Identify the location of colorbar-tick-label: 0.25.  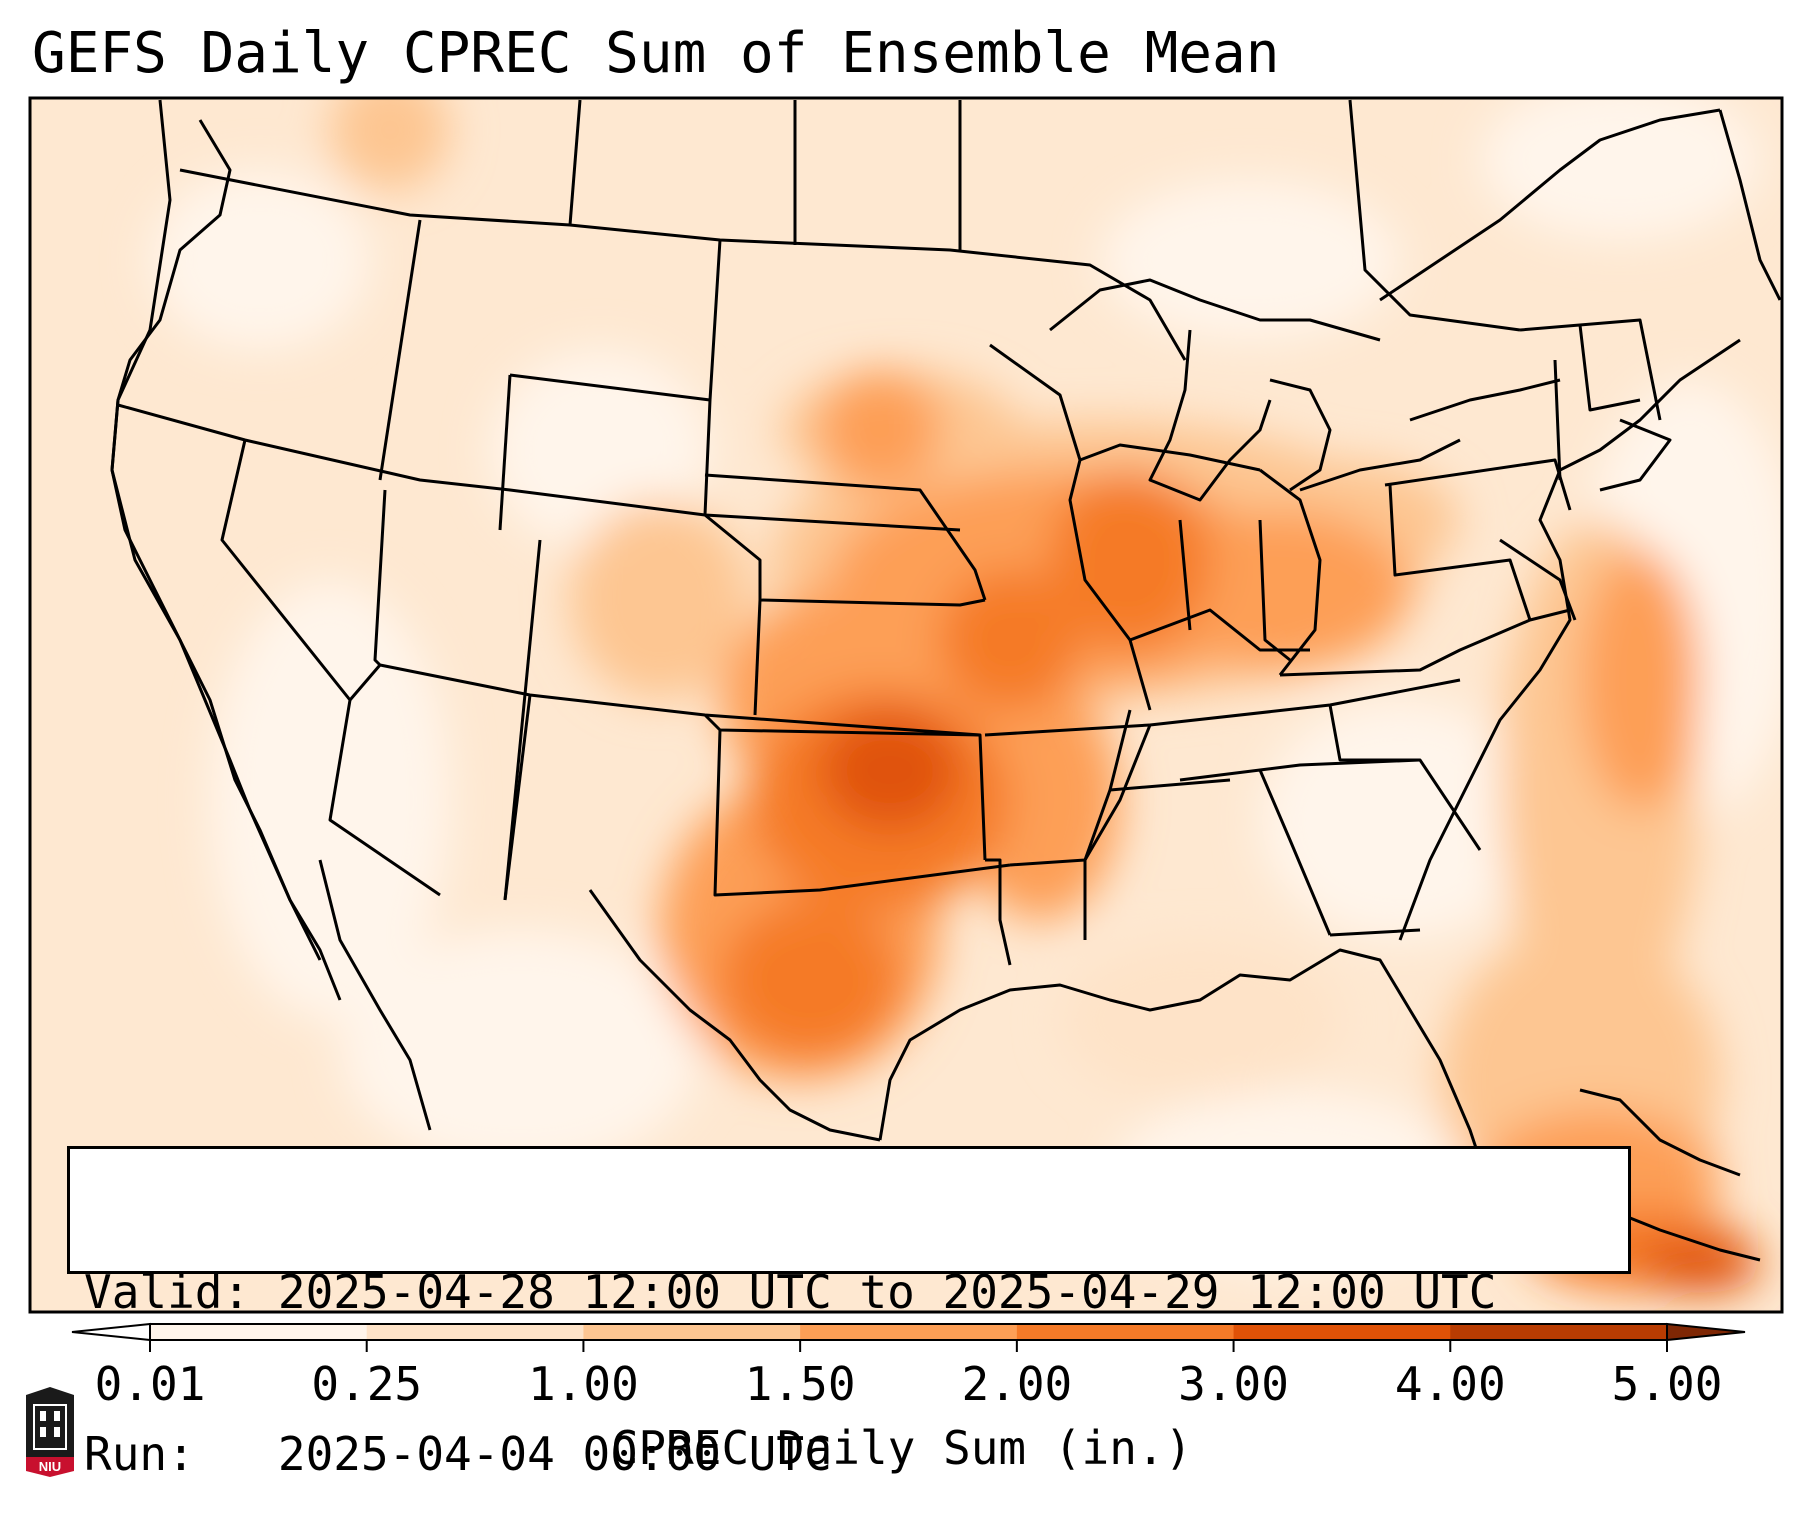
(367, 1384).